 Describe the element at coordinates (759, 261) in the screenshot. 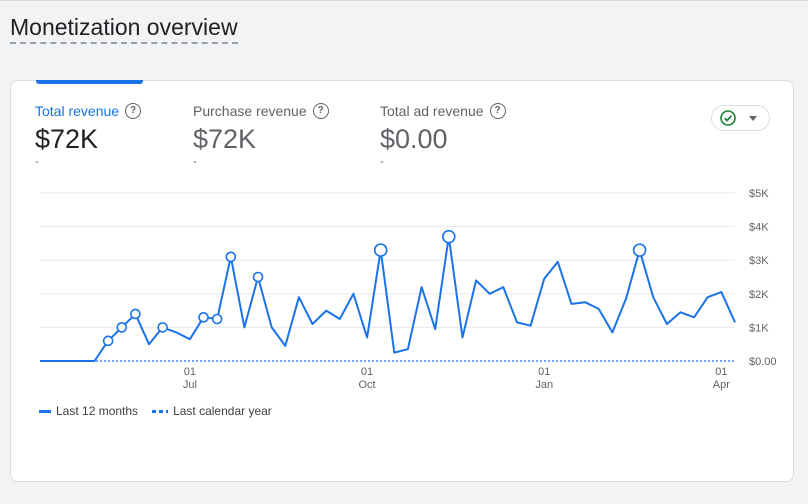

I see `y-tick-label: $3K` at that location.